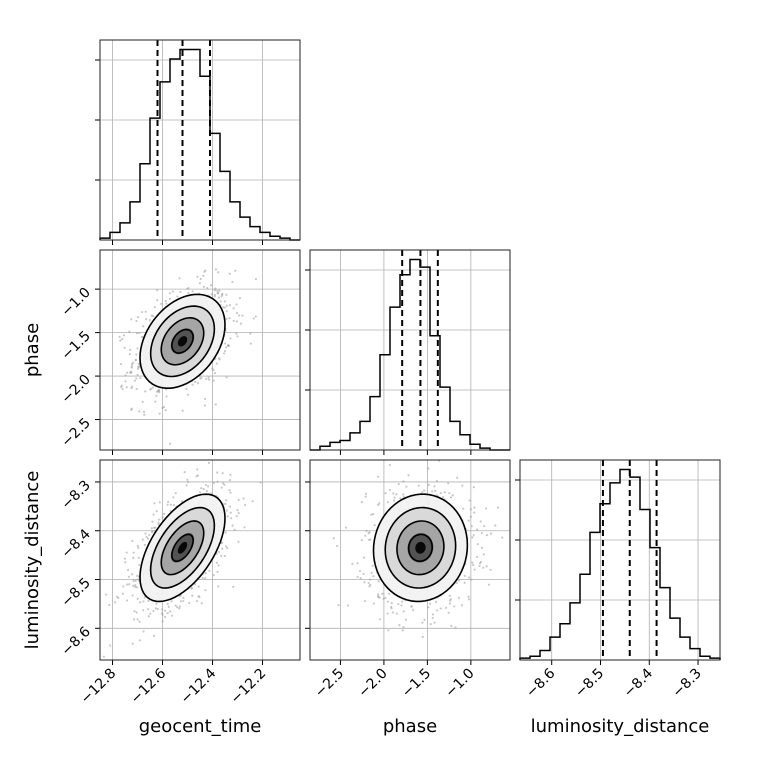 This screenshot has width=760, height=760. I want to click on x-tick-label-phase: −1.0, so click(459, 683).